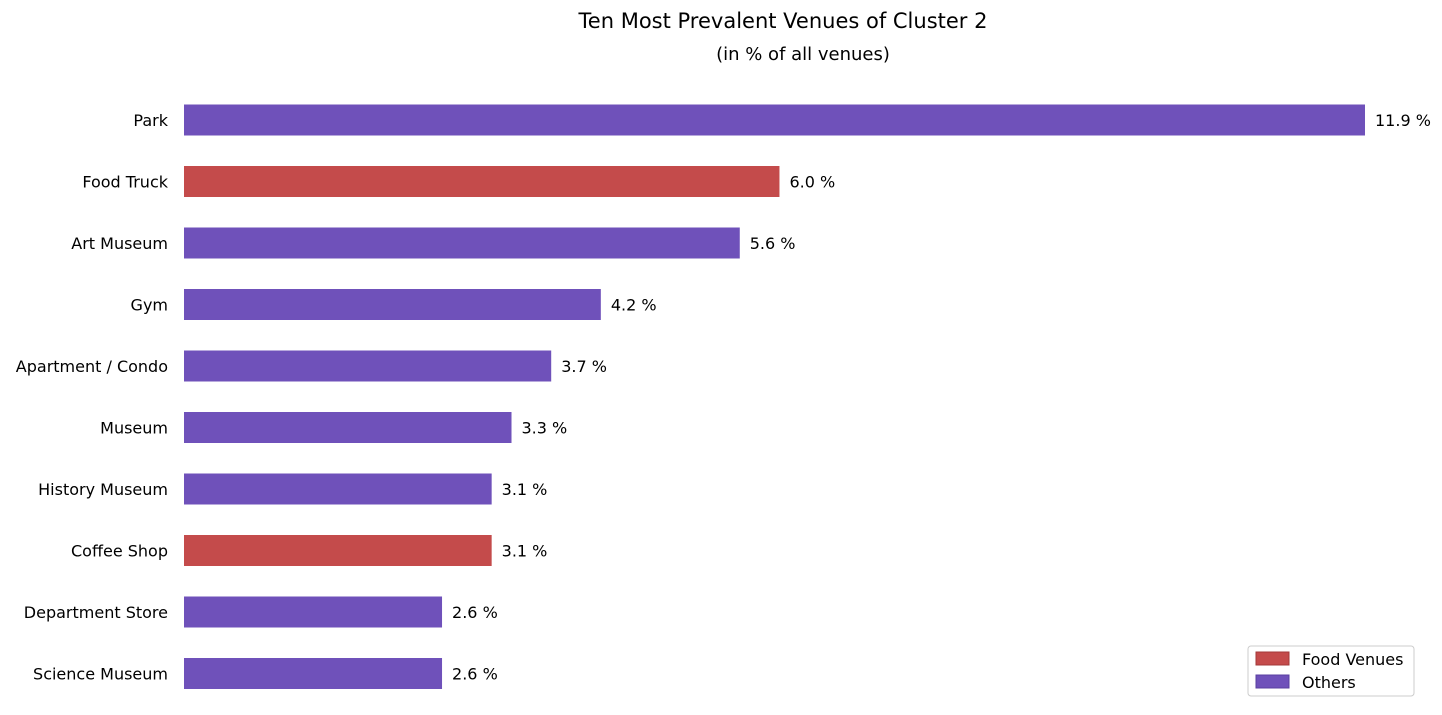  Describe the element at coordinates (482, 181) in the screenshot. I see `bar-food-truck` at that location.